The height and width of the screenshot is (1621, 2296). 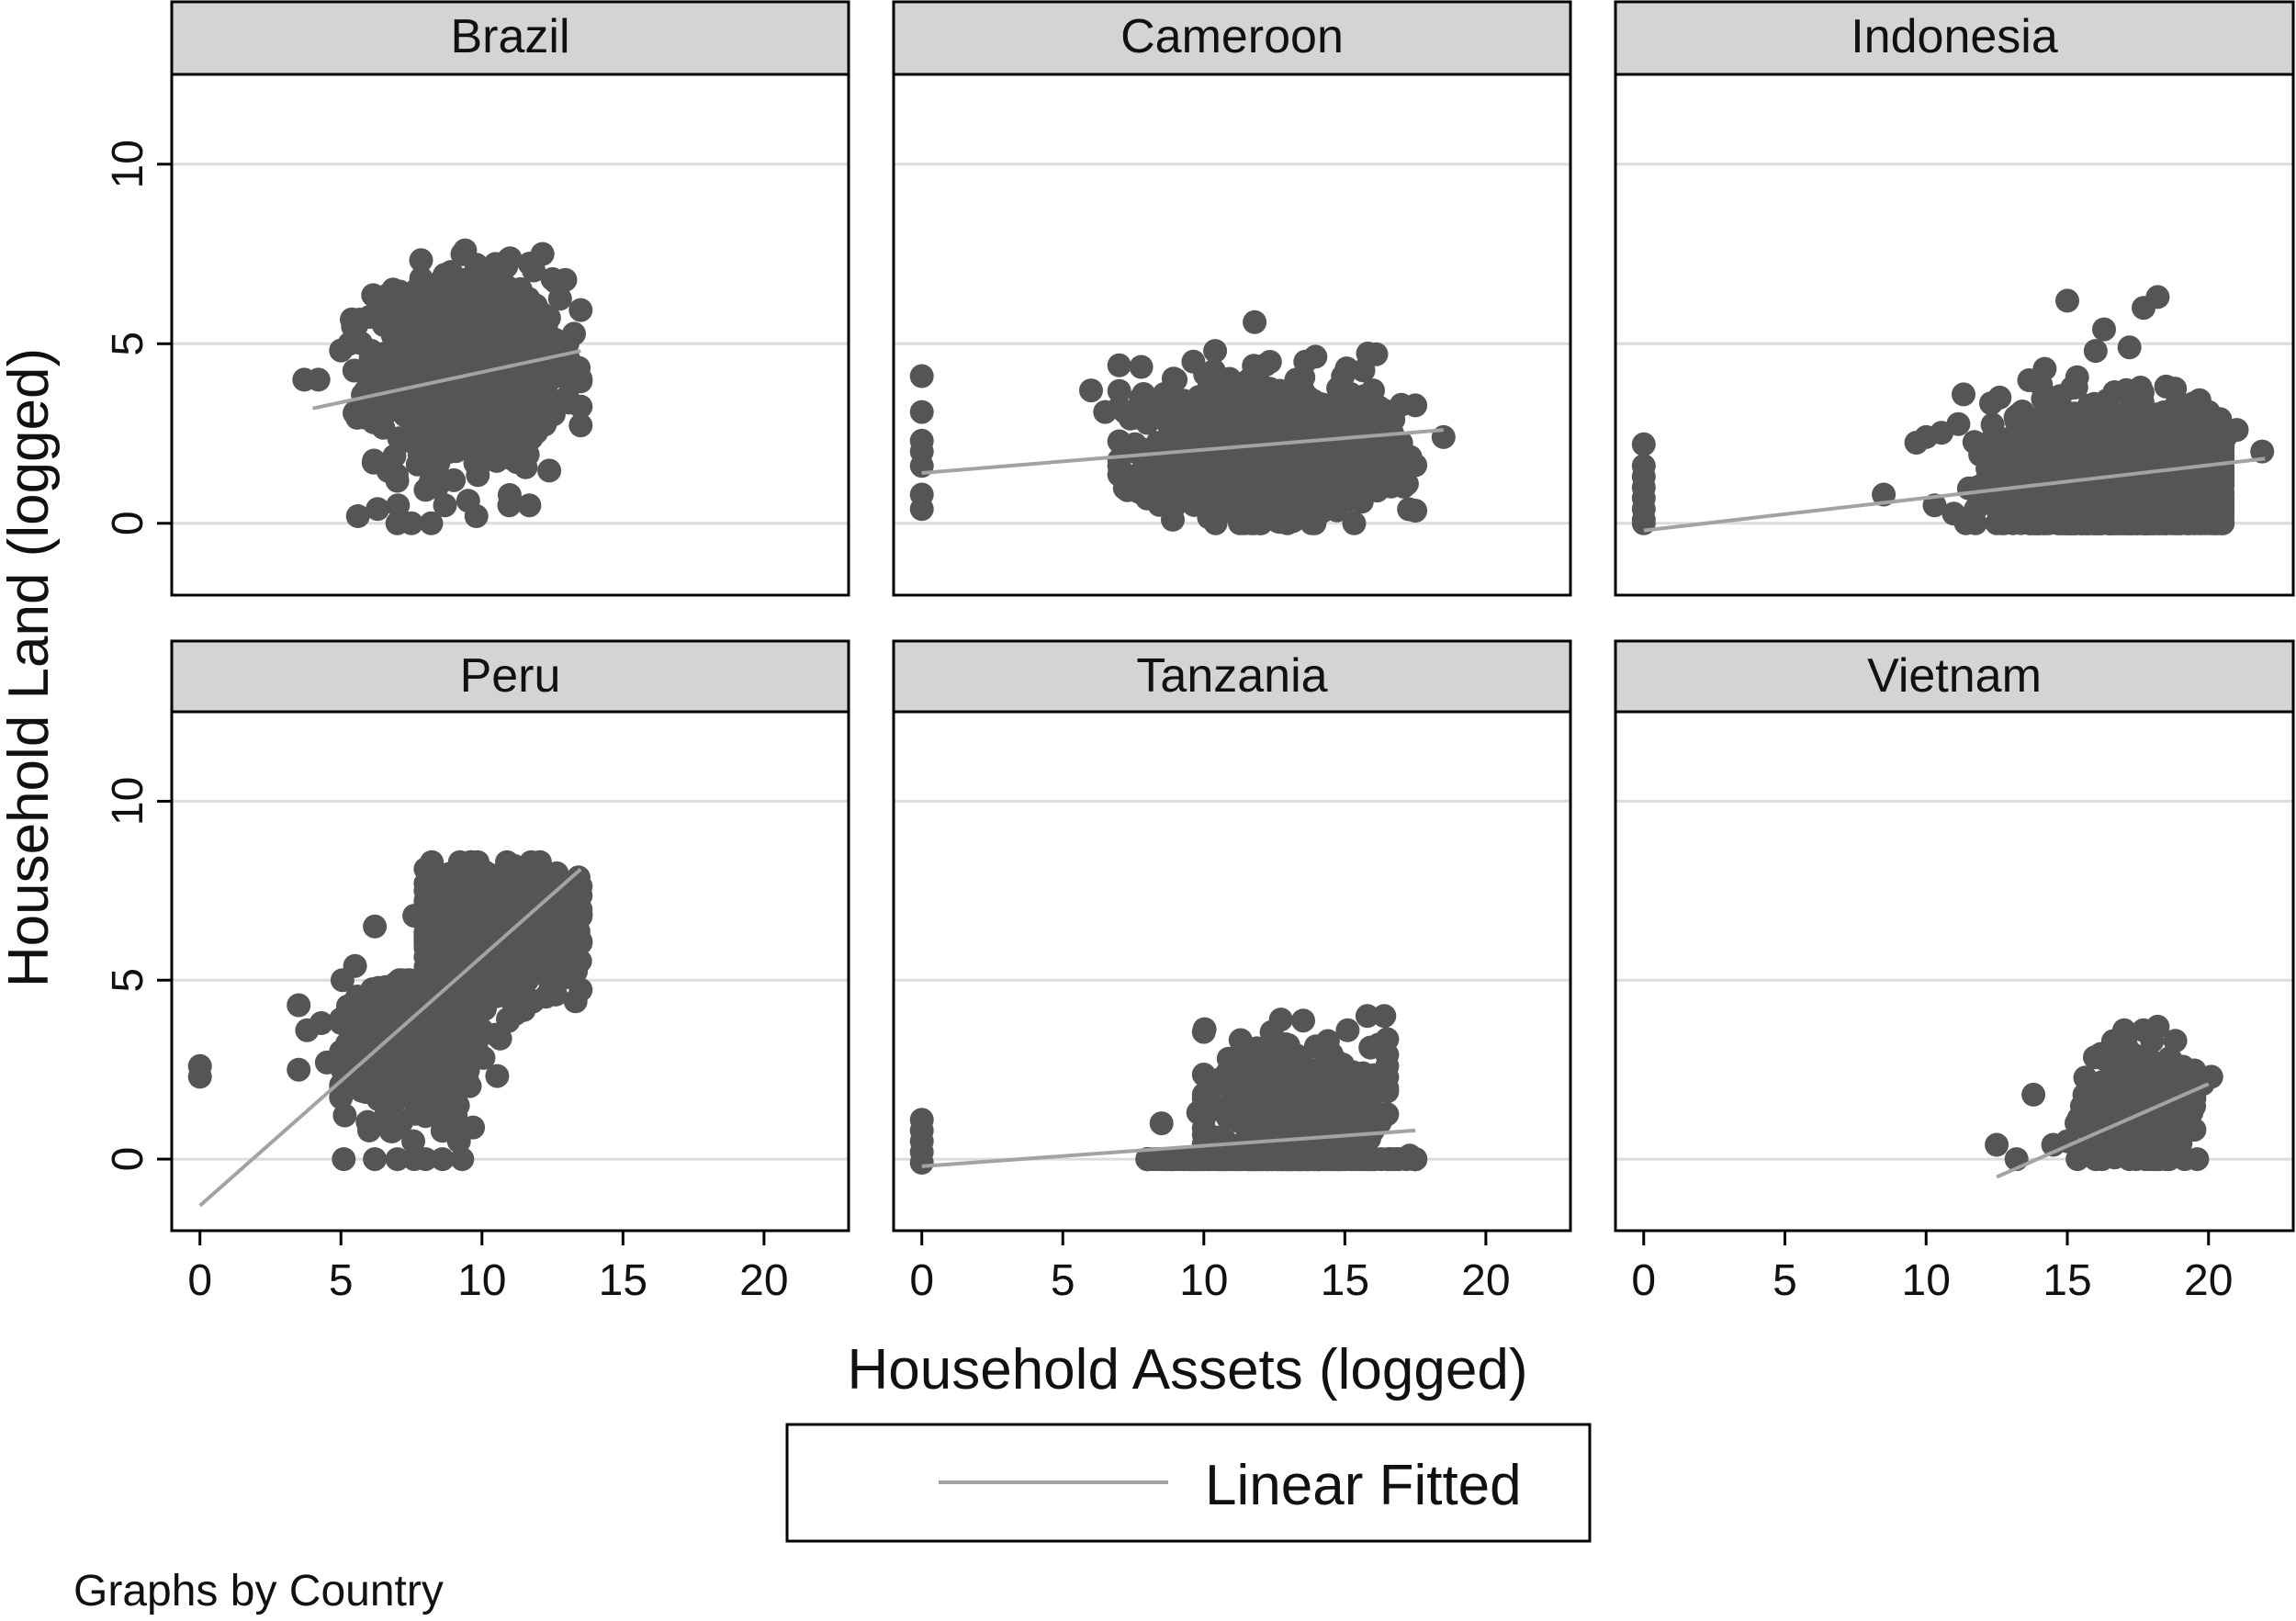 I want to click on panel-strip-peru, so click(x=510, y=676).